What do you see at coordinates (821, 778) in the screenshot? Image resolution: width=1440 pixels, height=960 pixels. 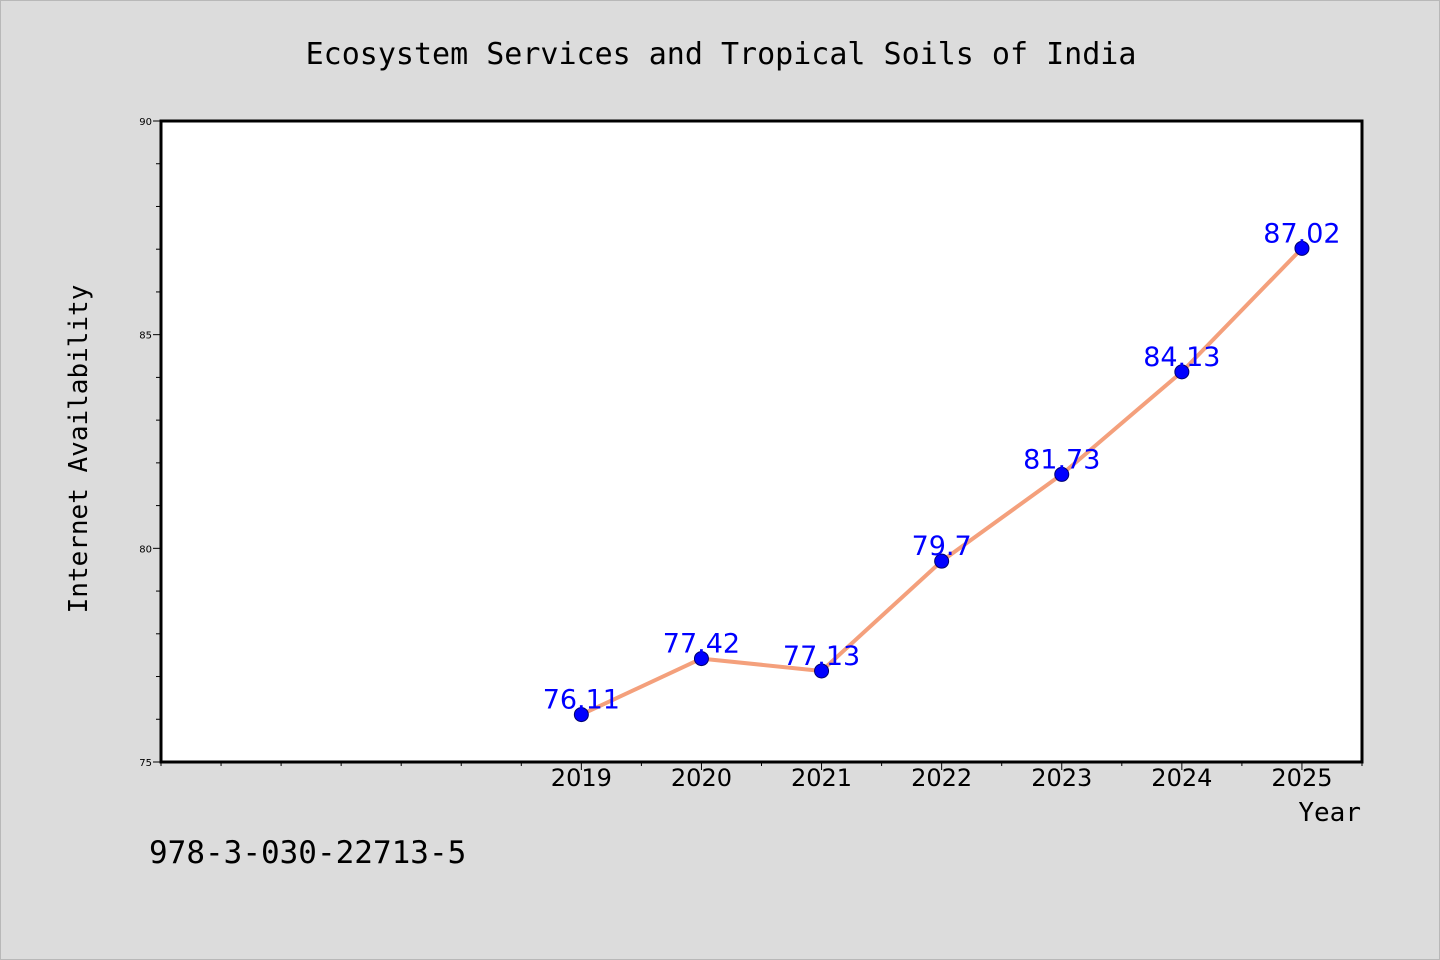 I see `x-tick-label: 2021` at bounding box center [821, 778].